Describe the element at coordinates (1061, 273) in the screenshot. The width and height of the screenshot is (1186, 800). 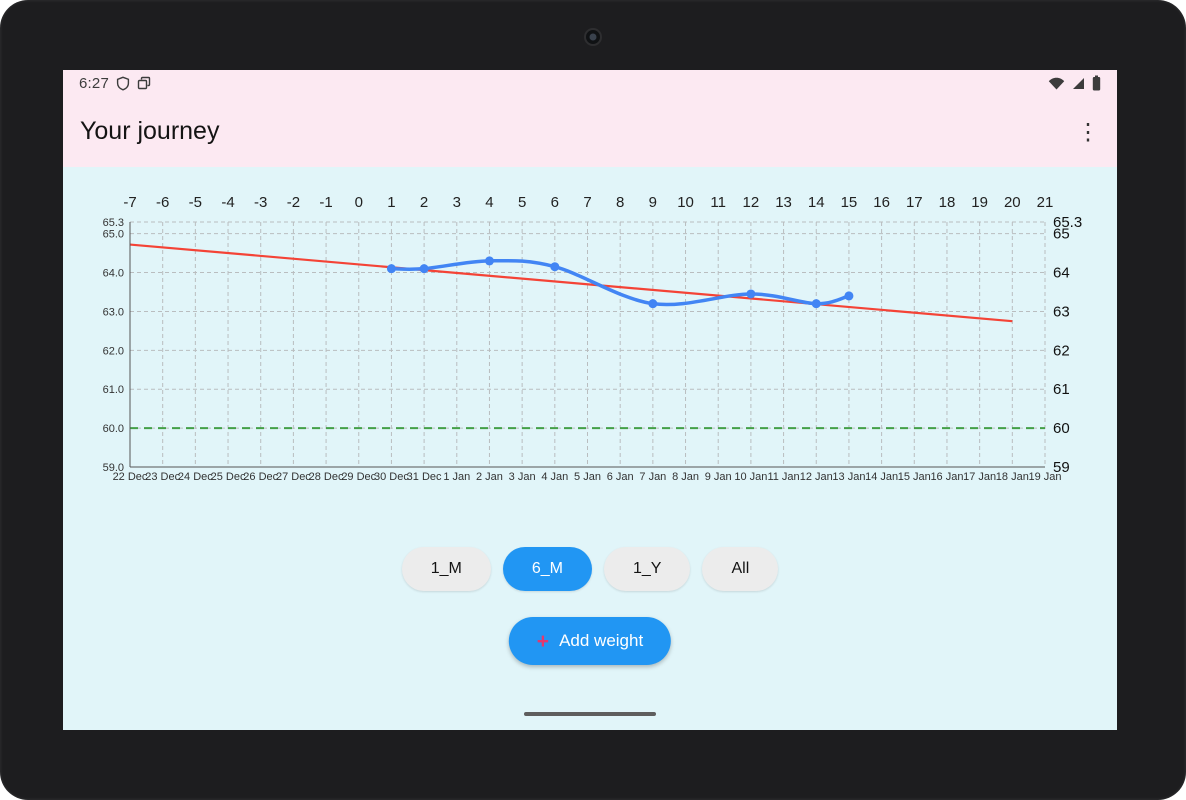
I see `svg-text: 64` at that location.